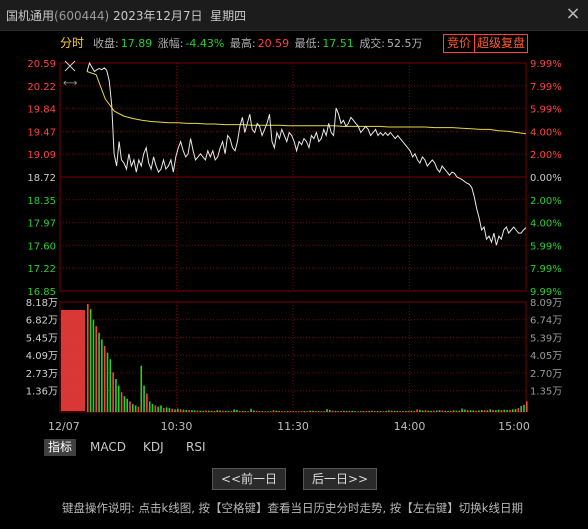 The image size is (588, 529). Describe the element at coordinates (177, 426) in the screenshot. I see `time-tick-label: 10:30` at that location.